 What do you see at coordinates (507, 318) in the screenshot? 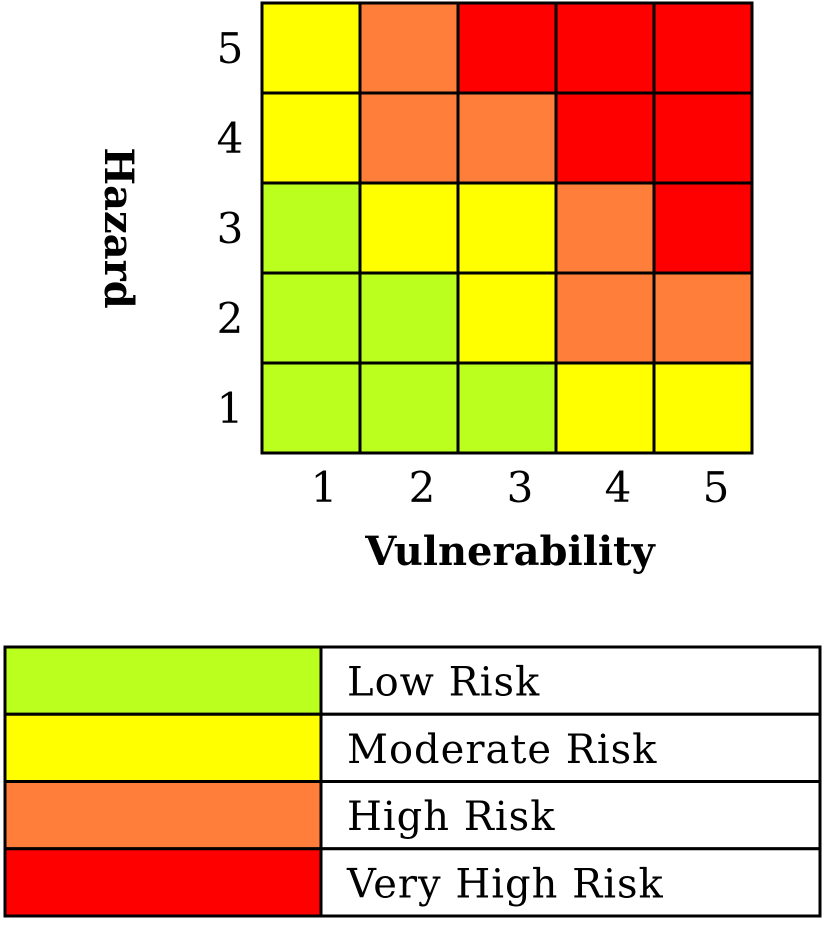
I see `heatmap-cell-h2-v3` at bounding box center [507, 318].